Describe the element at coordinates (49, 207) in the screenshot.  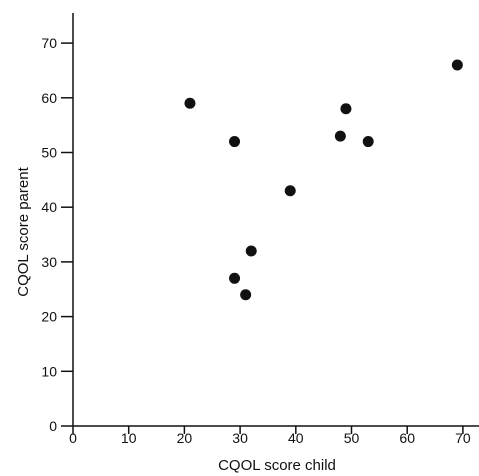
I see `y-tick-label: 40` at that location.